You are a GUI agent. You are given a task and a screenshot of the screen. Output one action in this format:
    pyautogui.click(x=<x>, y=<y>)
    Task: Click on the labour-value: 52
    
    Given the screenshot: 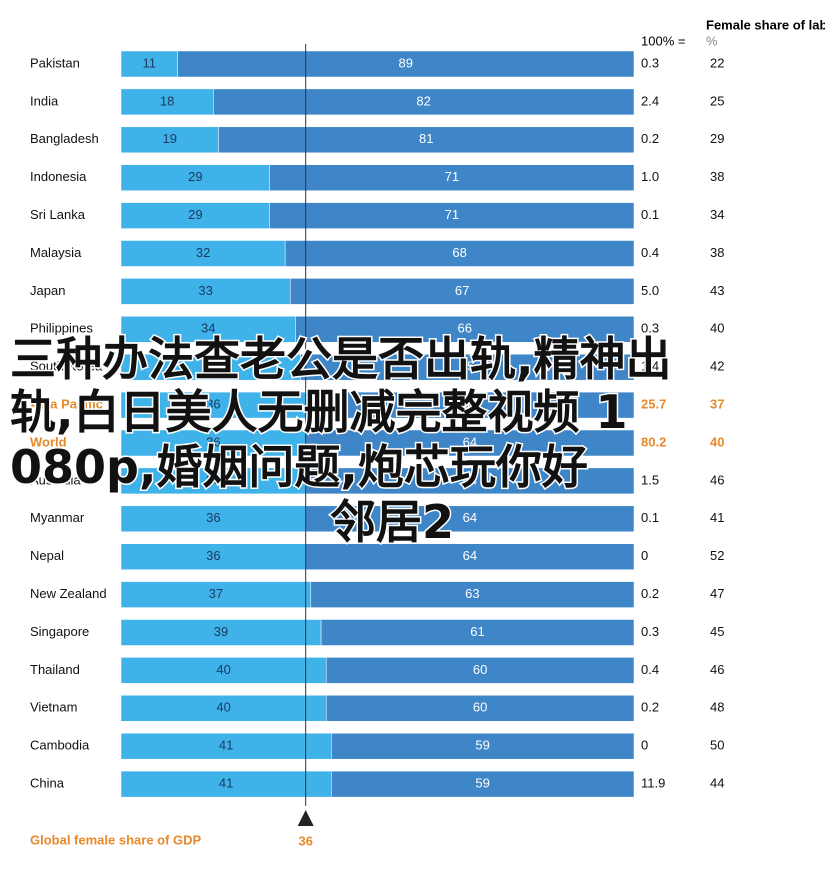 What is the action you would take?
    pyautogui.click(x=717, y=555)
    